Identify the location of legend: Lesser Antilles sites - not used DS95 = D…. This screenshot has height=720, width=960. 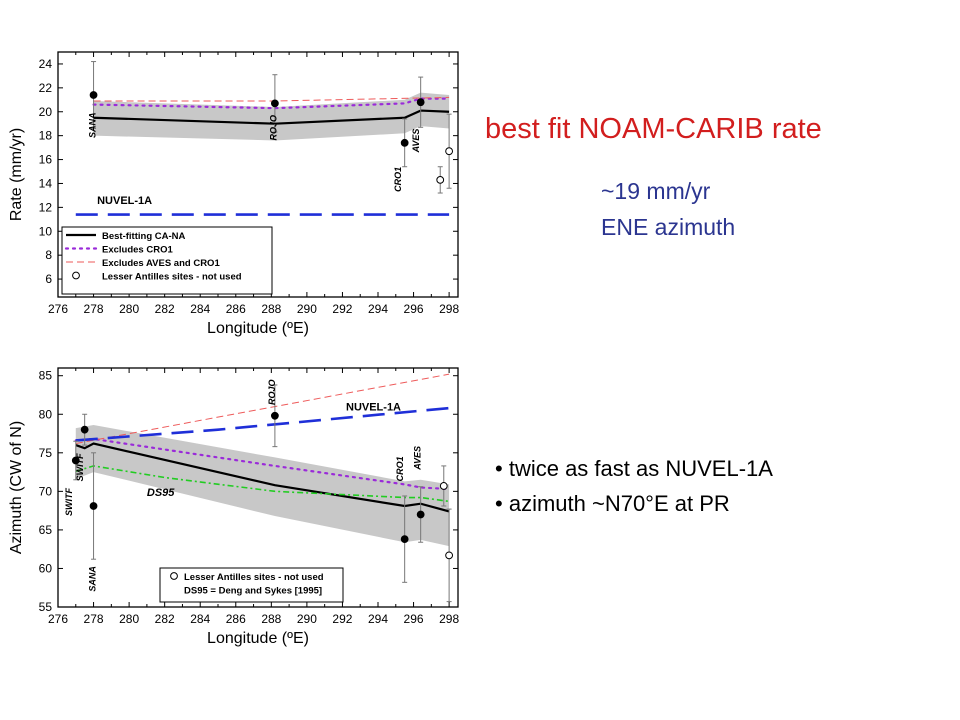
(251, 585).